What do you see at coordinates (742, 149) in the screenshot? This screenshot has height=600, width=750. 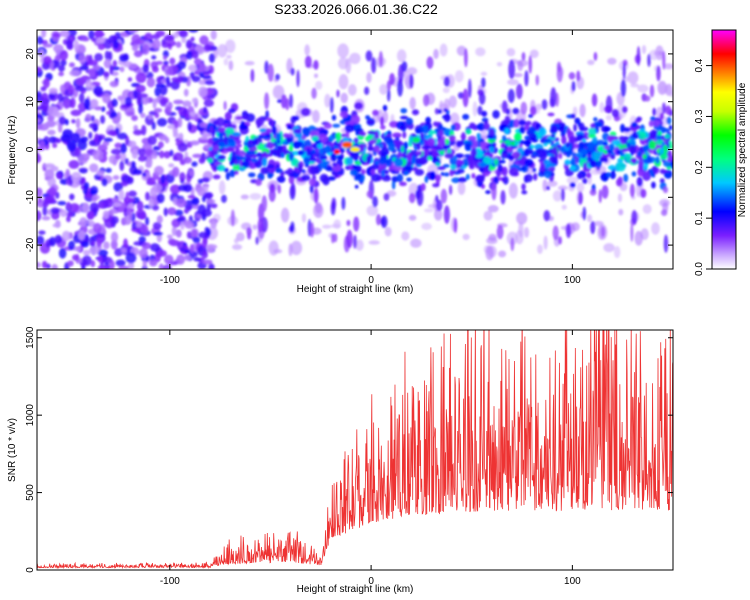 I see `colorbar-label: Normalized spectral amplitude` at bounding box center [742, 149].